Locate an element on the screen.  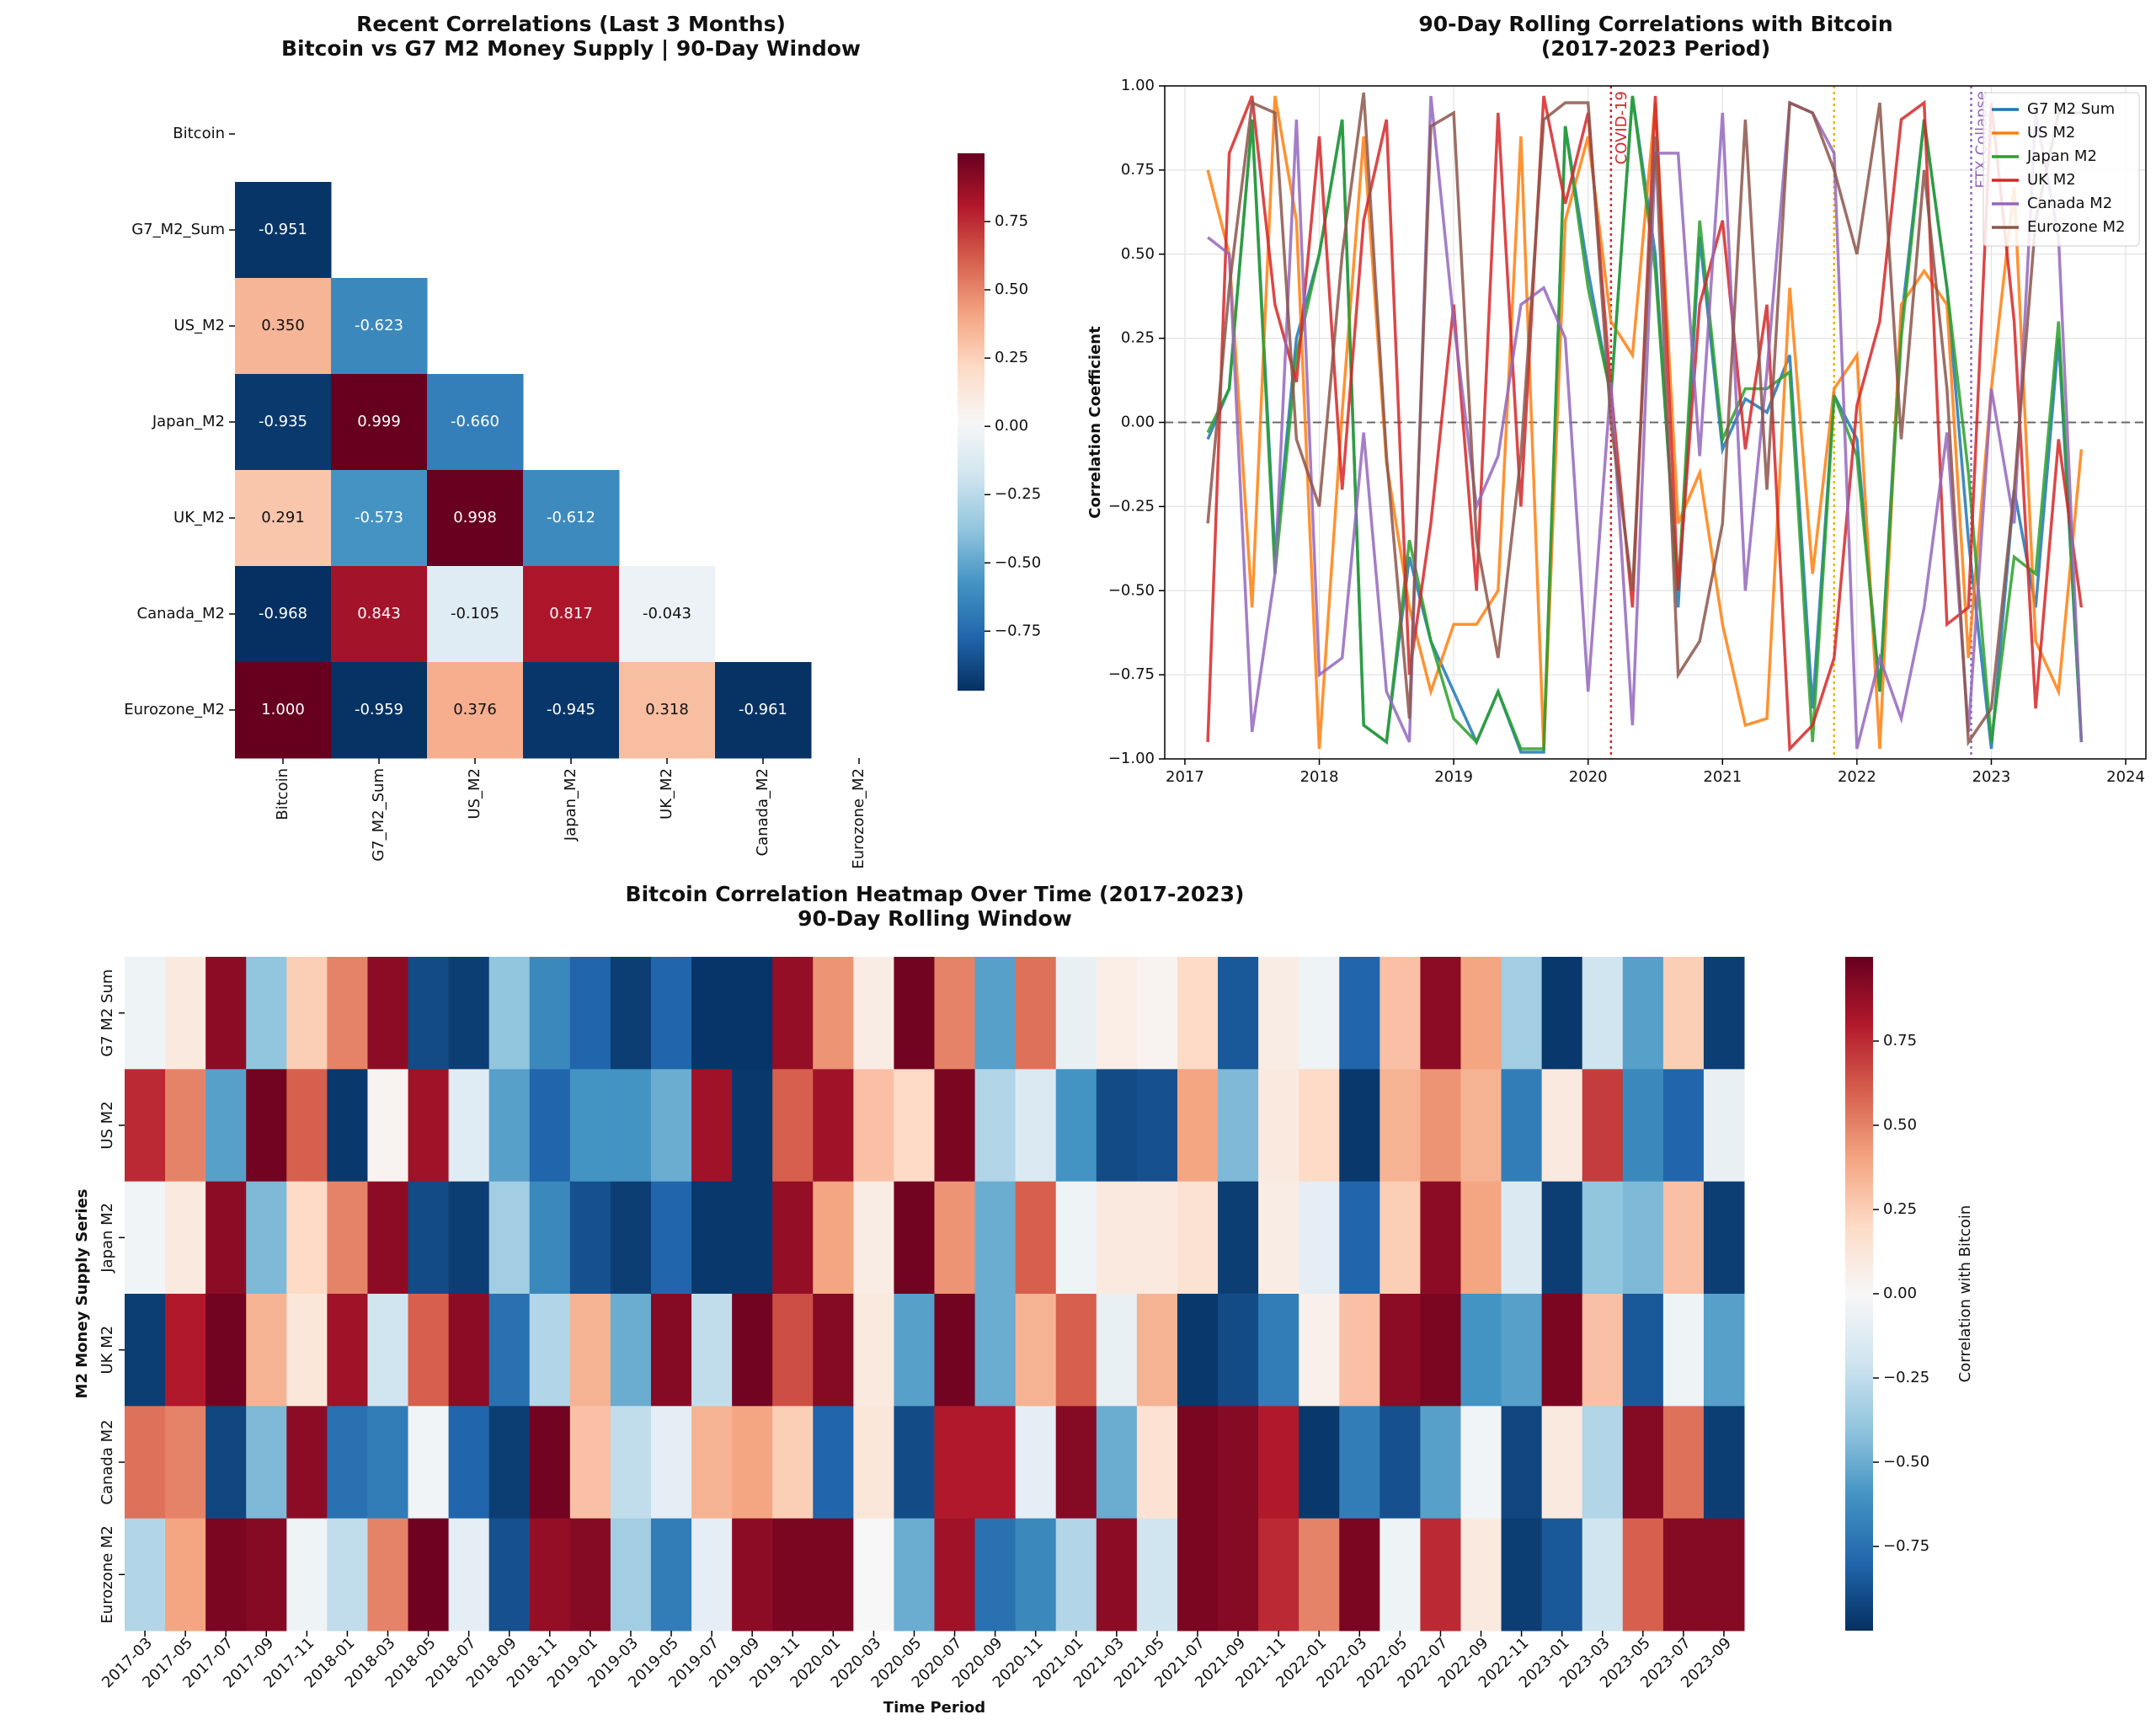
chart-subtitle: 90-Day Rolling Window is located at coordinates (935, 918).